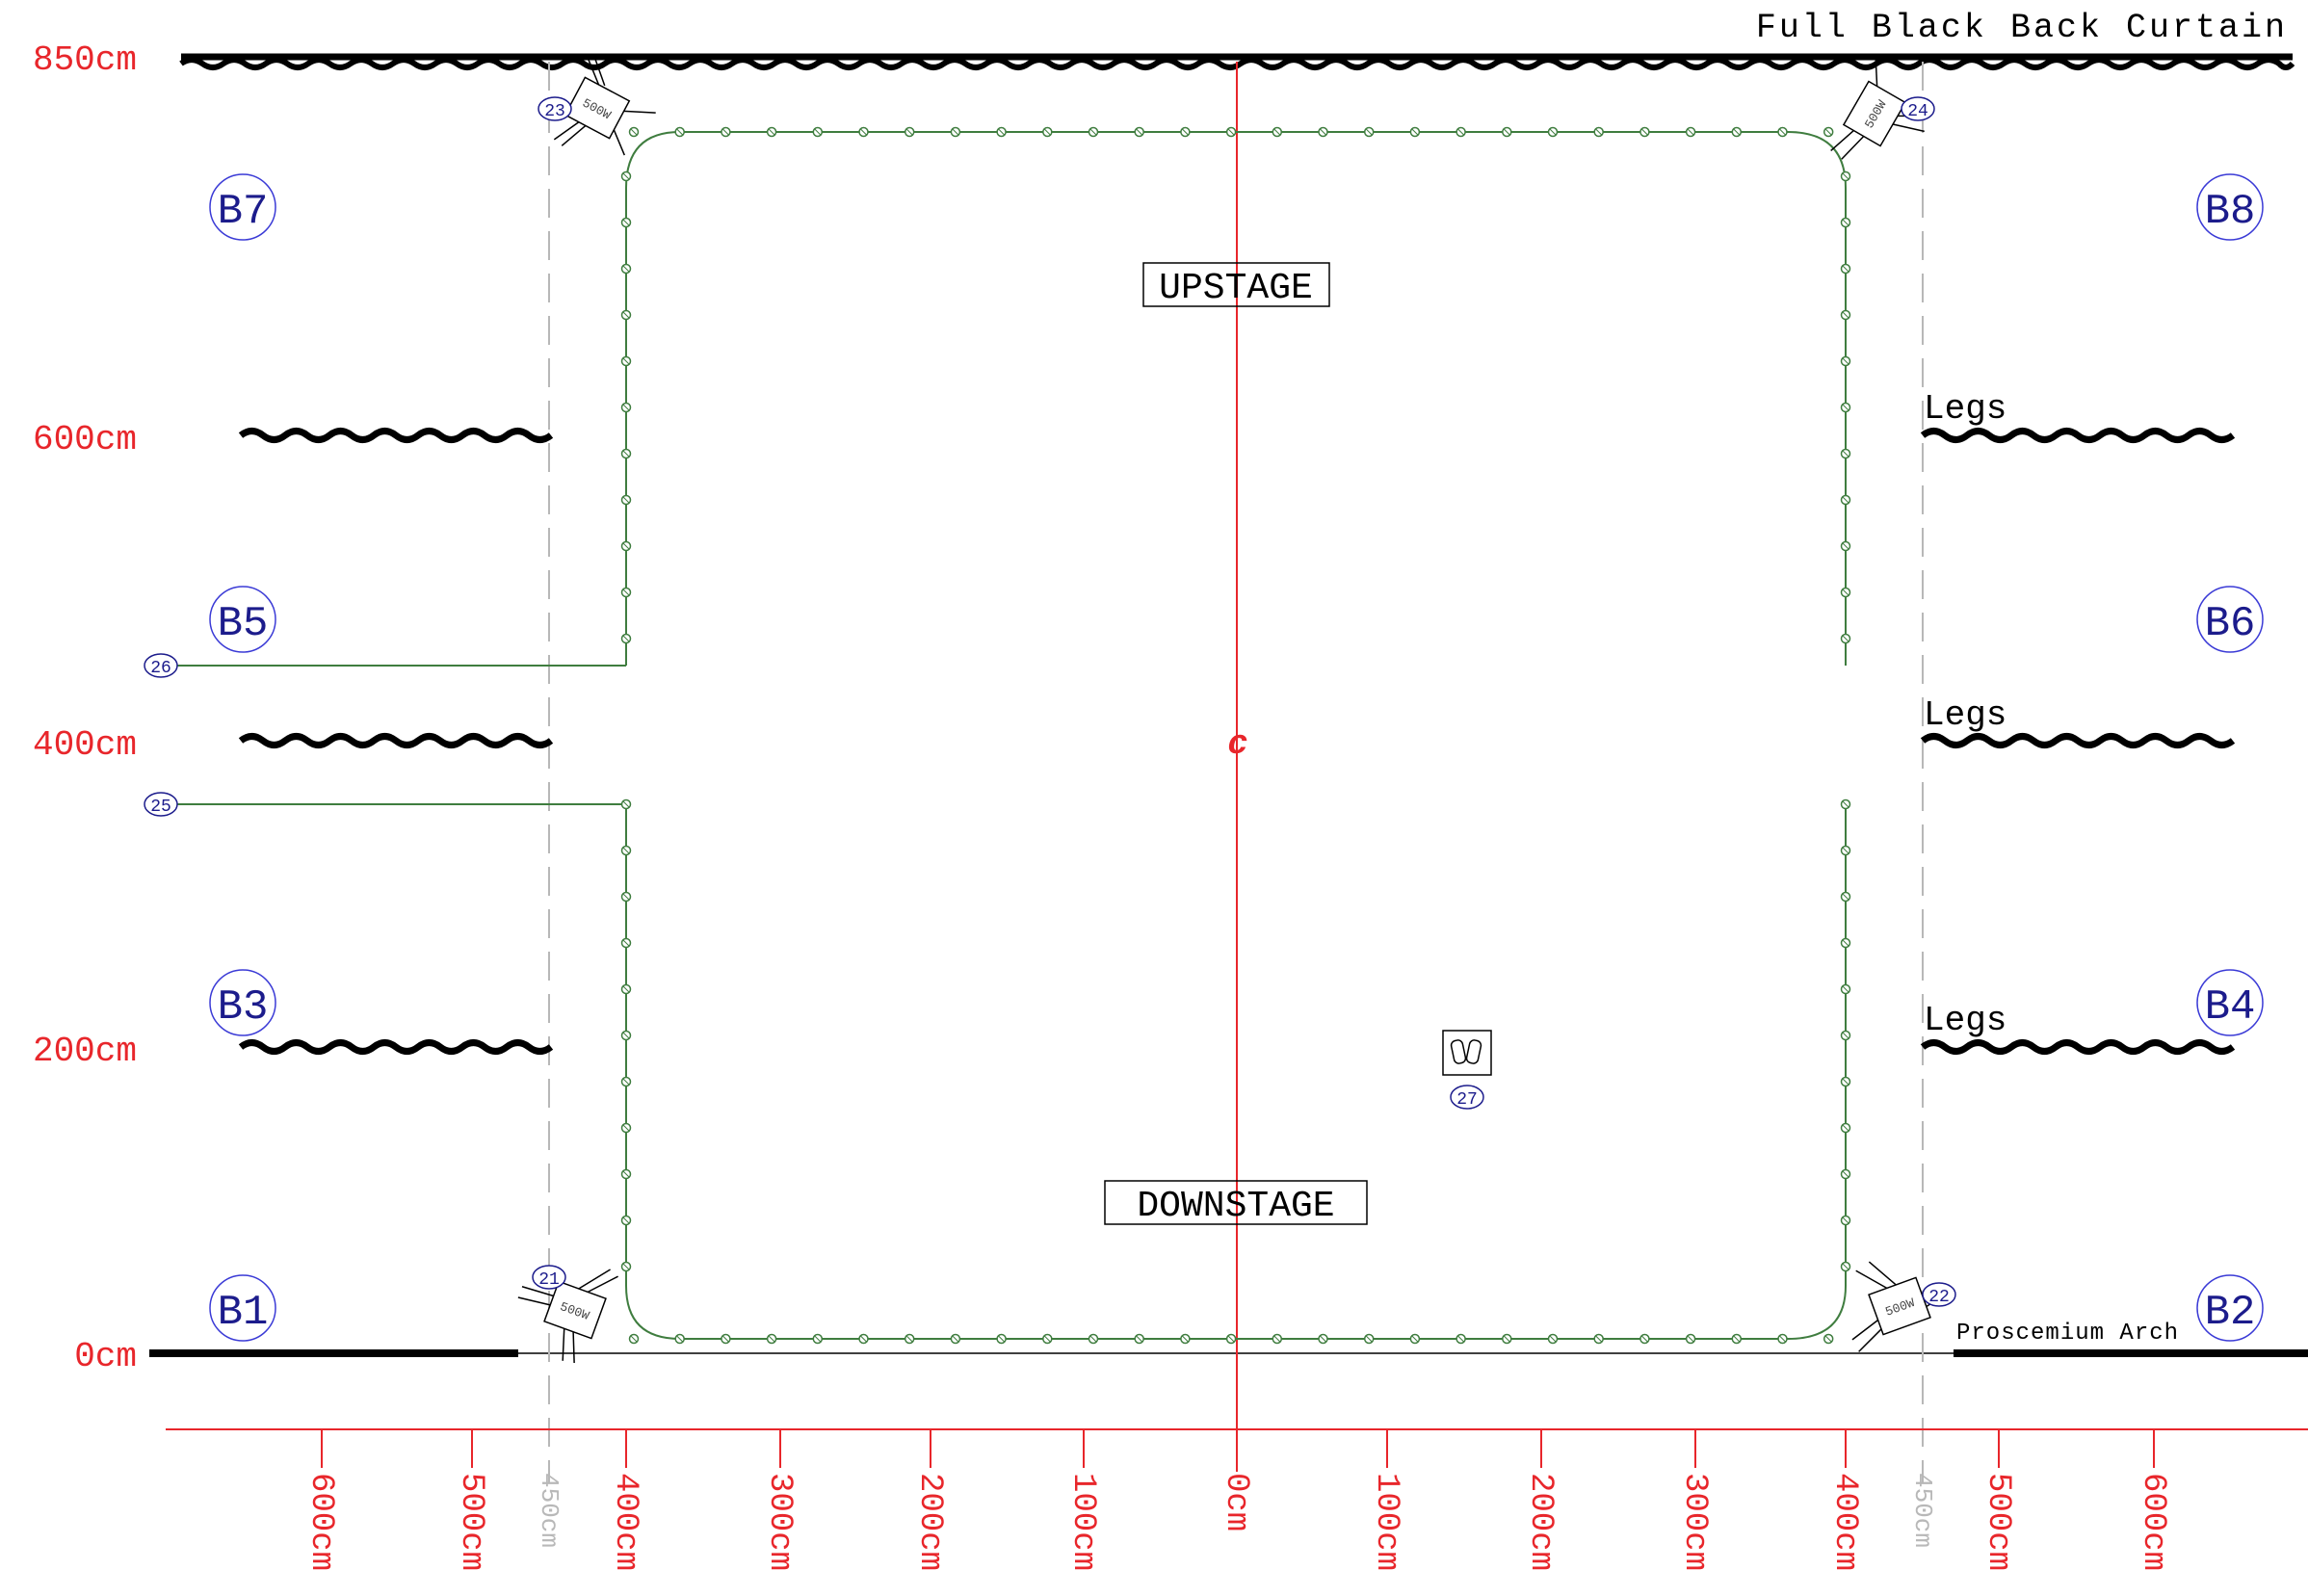 The height and width of the screenshot is (1596, 2308). I want to click on back-curtain: Full Black Back Curtain, so click(1237, 39).